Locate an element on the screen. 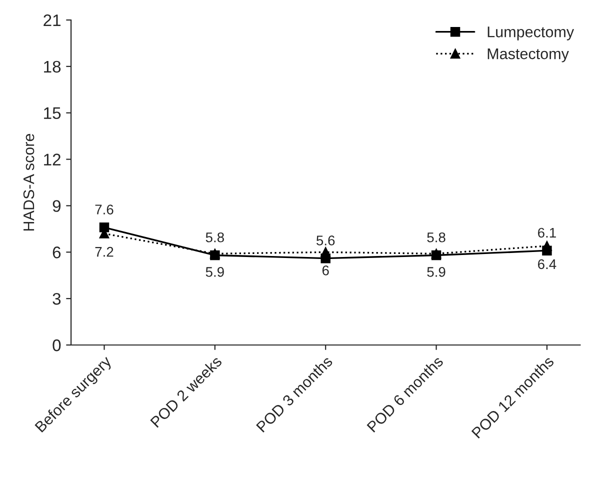 The image size is (592, 500). y-tick-label: 9 is located at coordinates (56, 206).